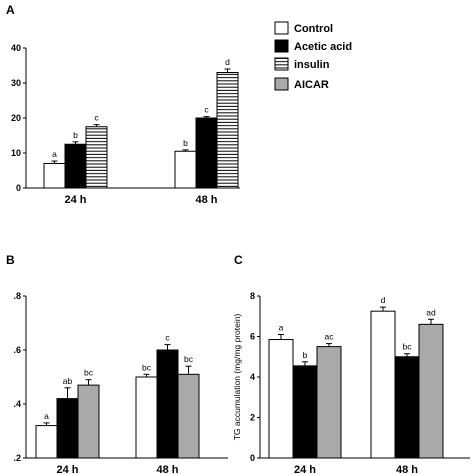 The height and width of the screenshot is (474, 474). What do you see at coordinates (311, 85) in the screenshot?
I see `legend-label: AICAR` at bounding box center [311, 85].